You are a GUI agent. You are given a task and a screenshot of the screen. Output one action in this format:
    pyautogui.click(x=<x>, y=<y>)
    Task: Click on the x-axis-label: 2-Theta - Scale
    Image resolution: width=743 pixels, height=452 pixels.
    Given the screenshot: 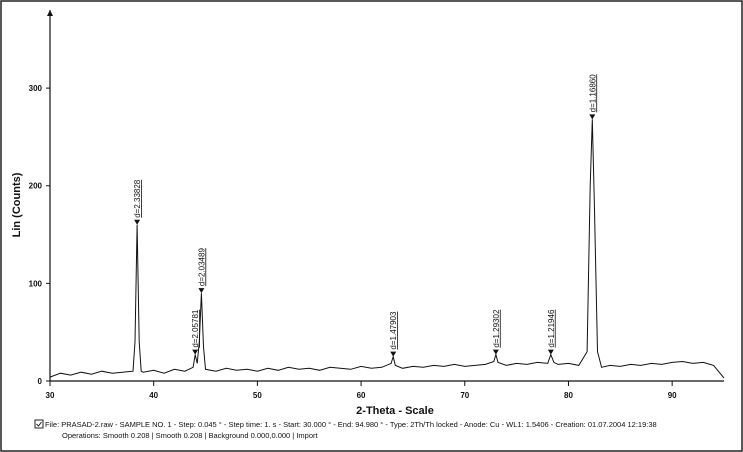 What is the action you would take?
    pyautogui.click(x=395, y=411)
    